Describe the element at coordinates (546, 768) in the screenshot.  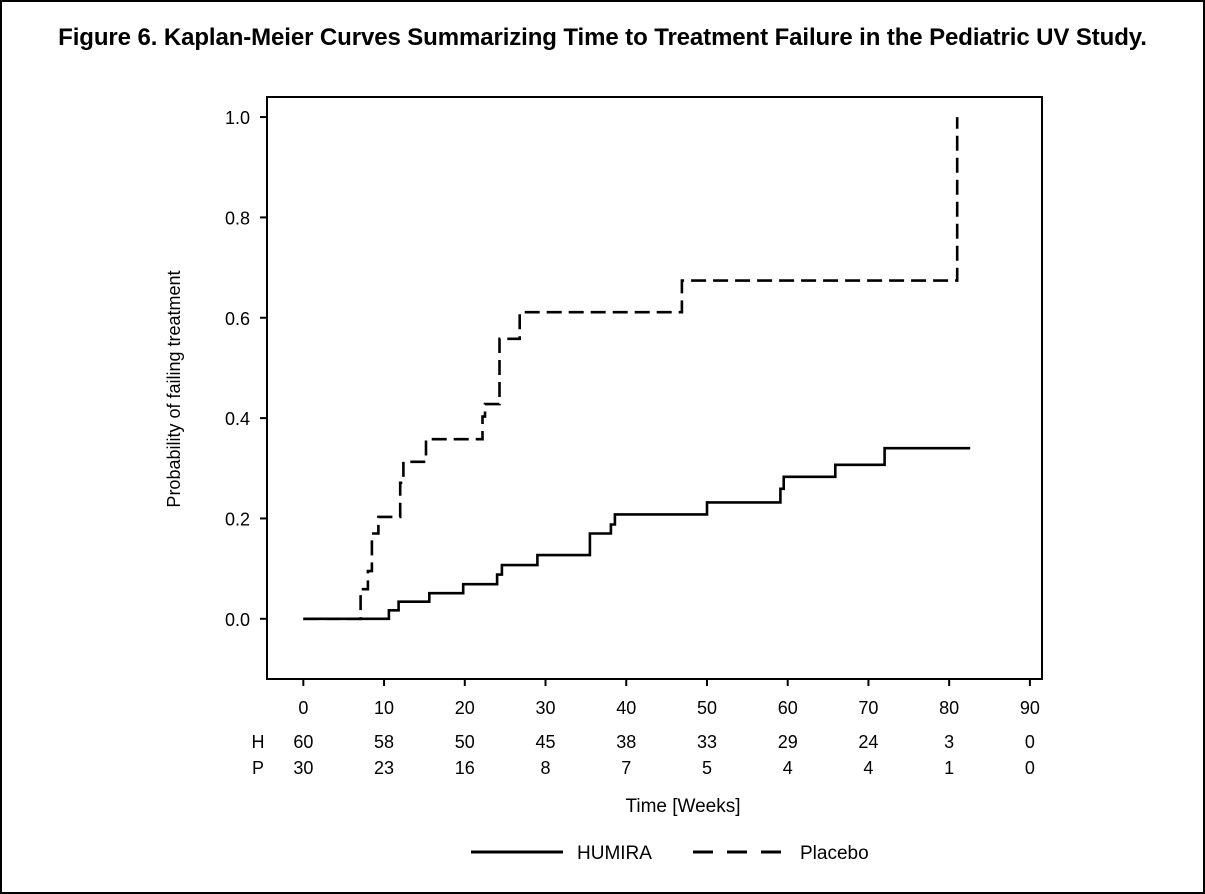
I see `at-risk-value: 8` at that location.